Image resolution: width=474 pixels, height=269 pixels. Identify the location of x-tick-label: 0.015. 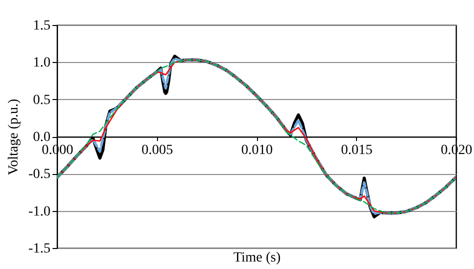
(356, 150).